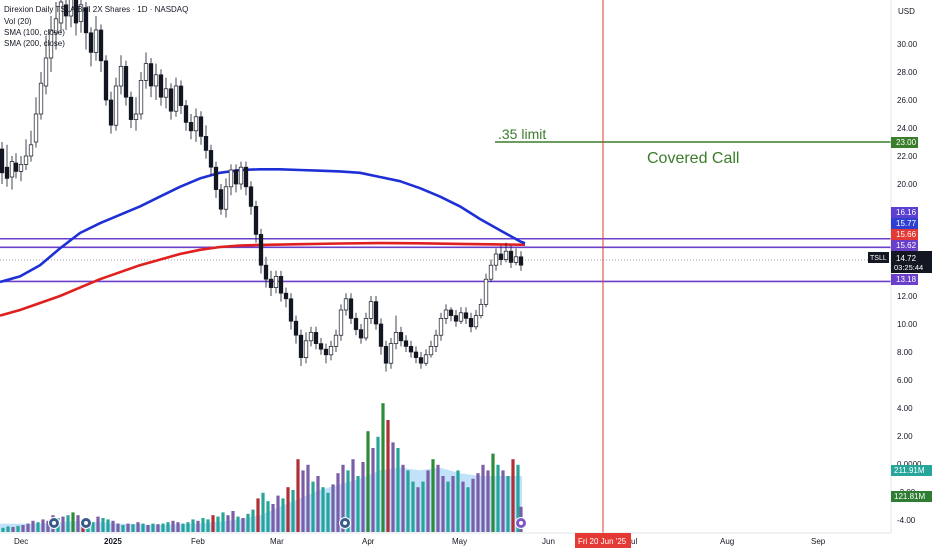 This screenshot has height=555, width=932. I want to click on indicator-sma100: SMA (100, close), so click(34, 32).